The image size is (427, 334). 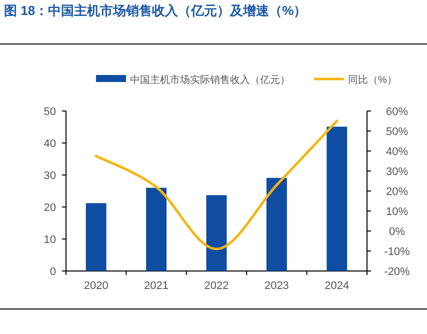 What do you see at coordinates (50, 208) in the screenshot?
I see `y-tick-label: 20` at bounding box center [50, 208].